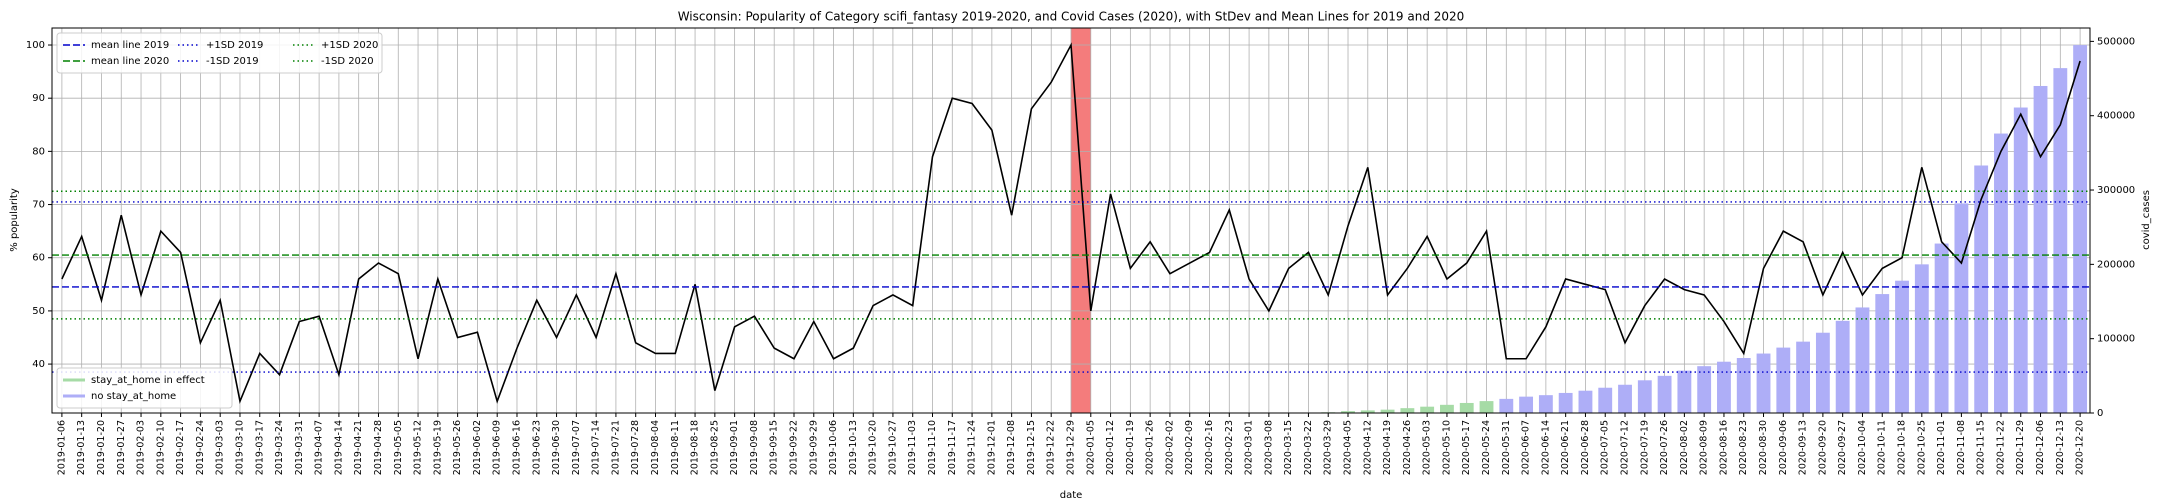 The height and width of the screenshot is (504, 2160). I want to click on x-tick-label: 2020-11-08, so click(1961, 447).